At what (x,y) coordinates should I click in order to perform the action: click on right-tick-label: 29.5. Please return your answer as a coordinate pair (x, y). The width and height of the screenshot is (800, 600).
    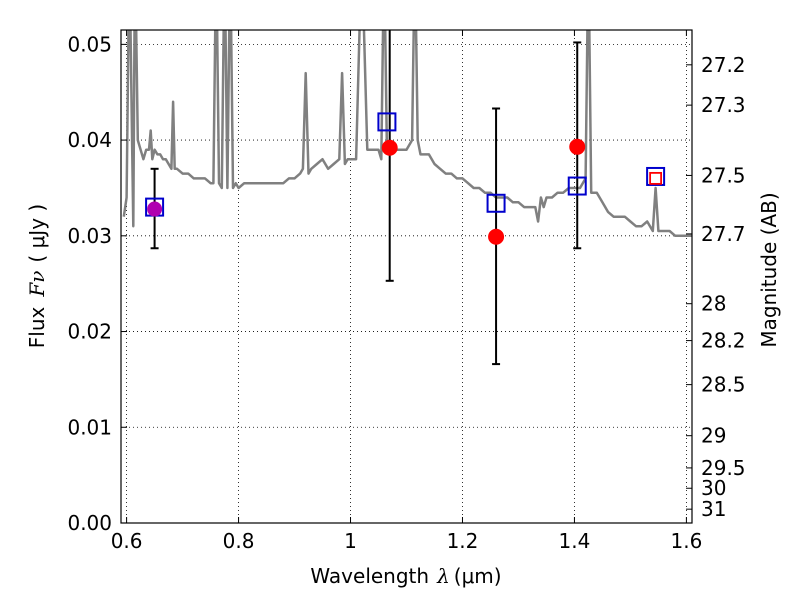
    Looking at the image, I should click on (723, 468).